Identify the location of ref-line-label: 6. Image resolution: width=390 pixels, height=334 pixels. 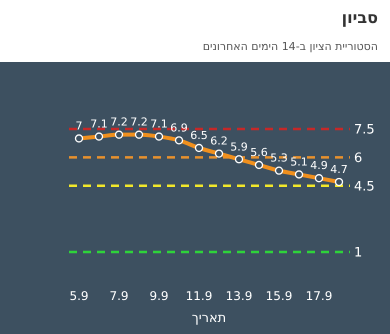
(358, 158).